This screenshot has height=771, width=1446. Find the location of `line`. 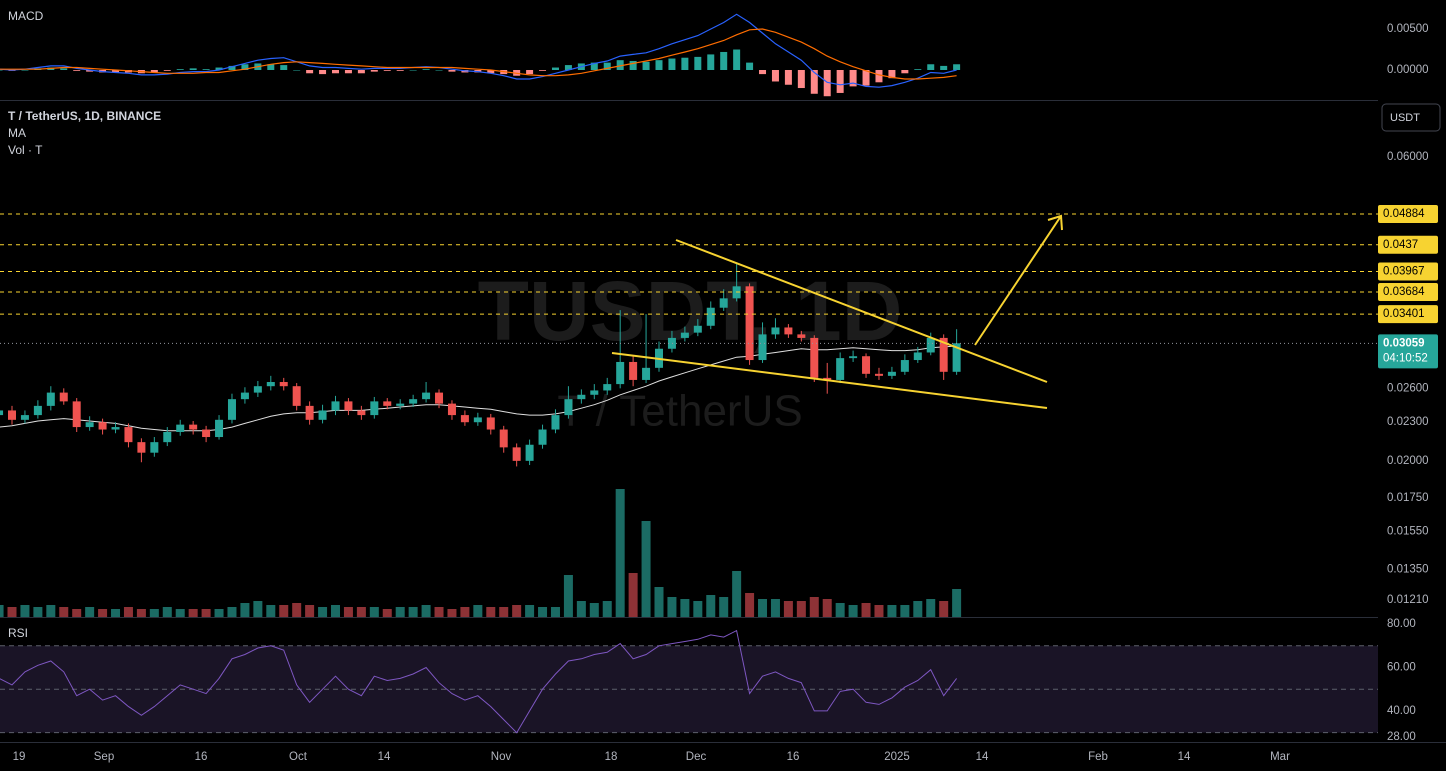

line is located at coordinates (478, 388).